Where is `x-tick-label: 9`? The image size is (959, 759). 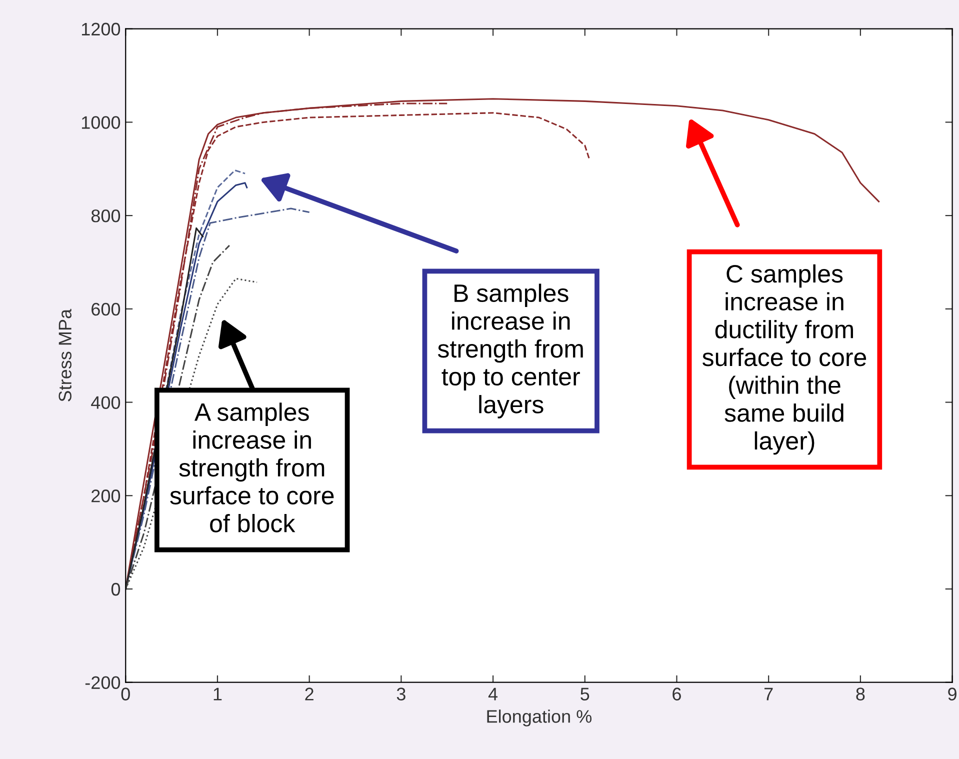 x-tick-label: 9 is located at coordinates (952, 694).